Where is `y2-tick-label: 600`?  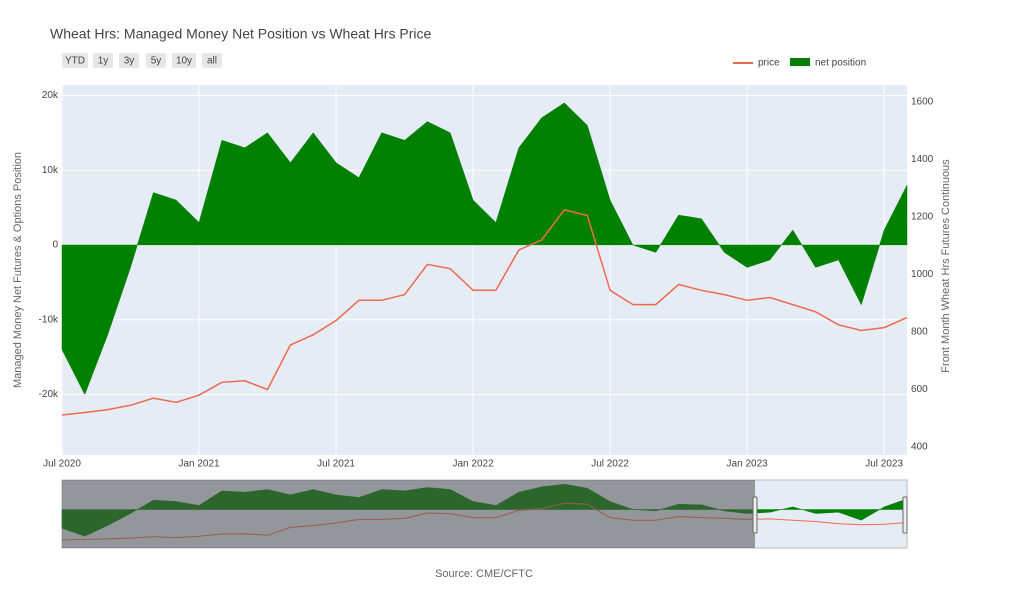 y2-tick-label: 600 is located at coordinates (919, 389).